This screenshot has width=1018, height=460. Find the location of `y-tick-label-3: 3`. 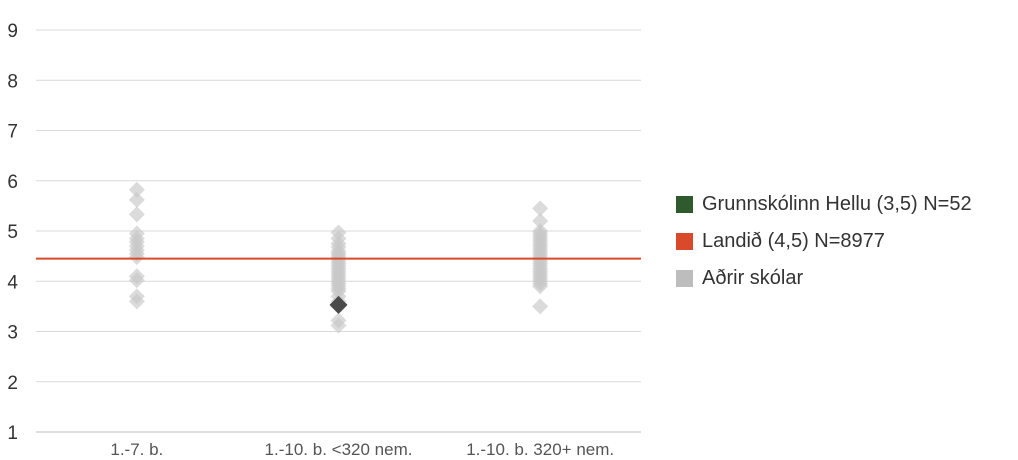

y-tick-label-3: 3 is located at coordinates (12, 333).